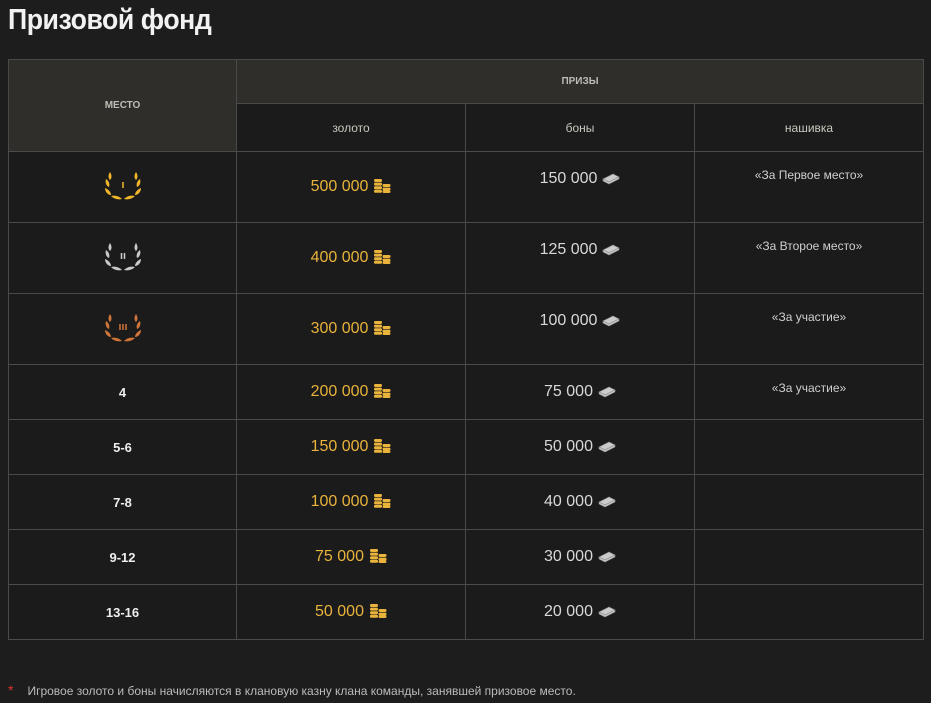 The height and width of the screenshot is (703, 931). What do you see at coordinates (339, 611) in the screenshot?
I see `gold-value: 50 000` at bounding box center [339, 611].